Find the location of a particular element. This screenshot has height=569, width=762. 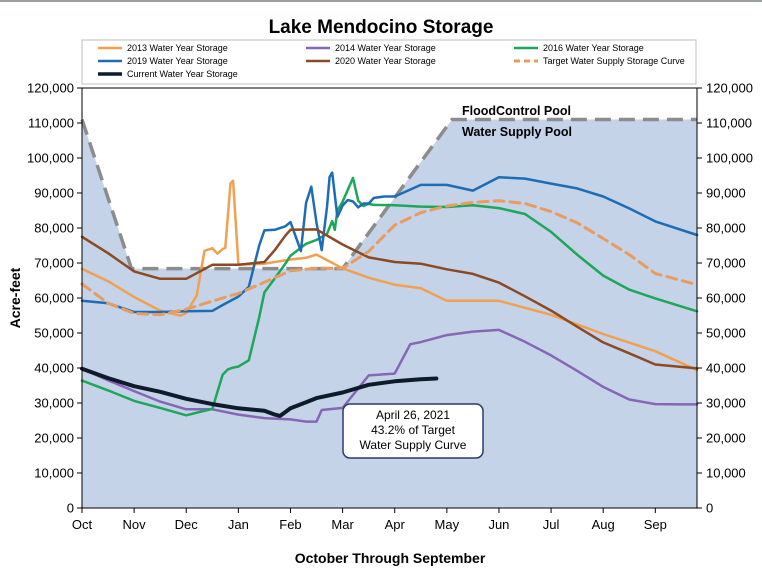

y-tick-label-right: 20,000 is located at coordinates (726, 438).